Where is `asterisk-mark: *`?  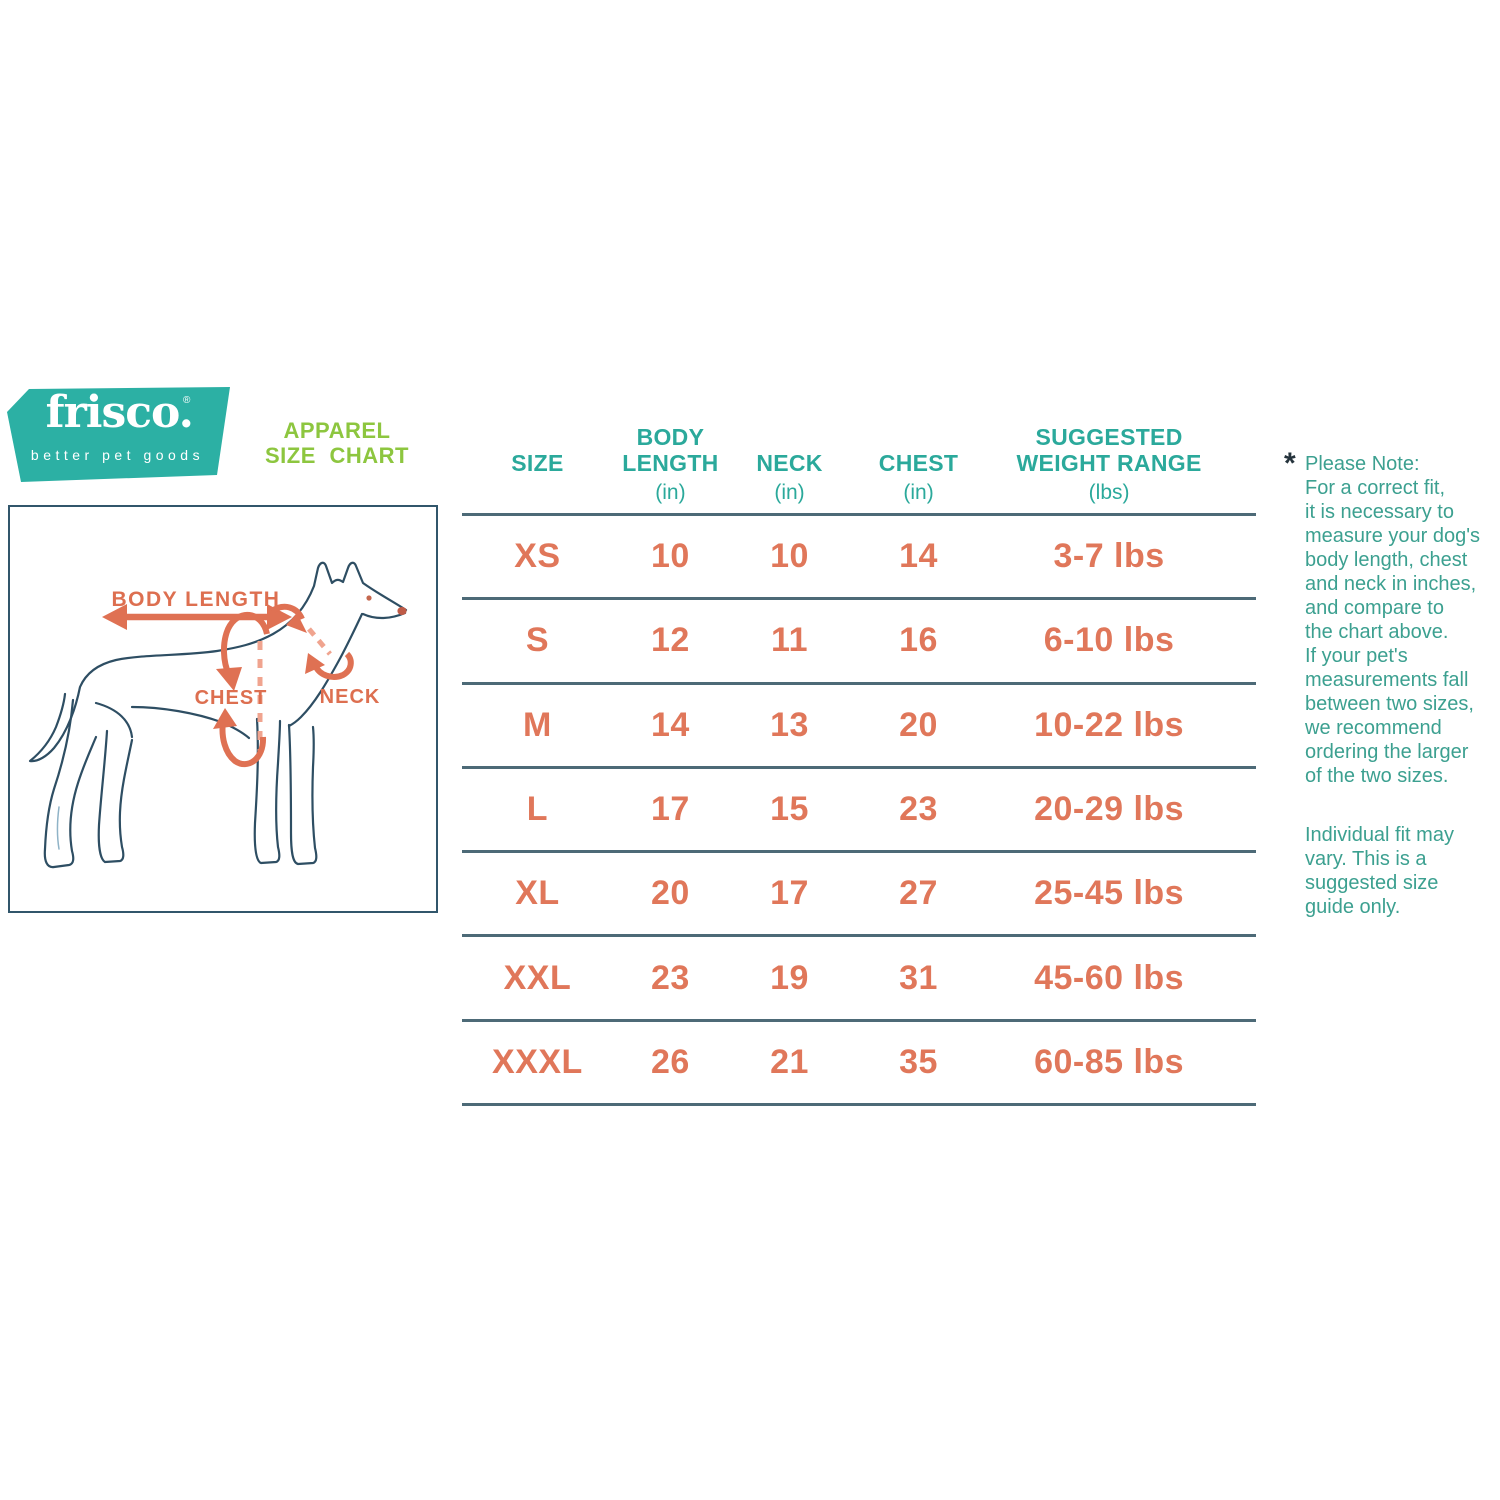
asterisk-mark: * is located at coordinates (1290, 463).